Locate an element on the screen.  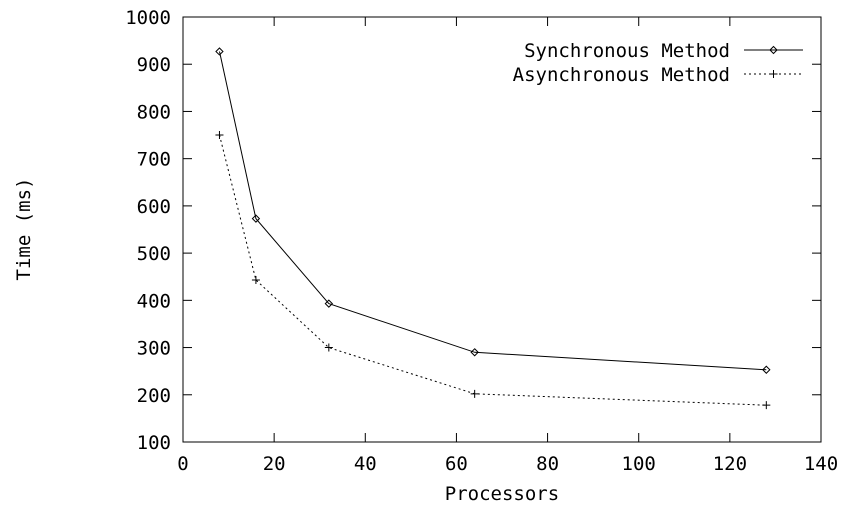
y-tick-label: 300 is located at coordinates (154, 349).